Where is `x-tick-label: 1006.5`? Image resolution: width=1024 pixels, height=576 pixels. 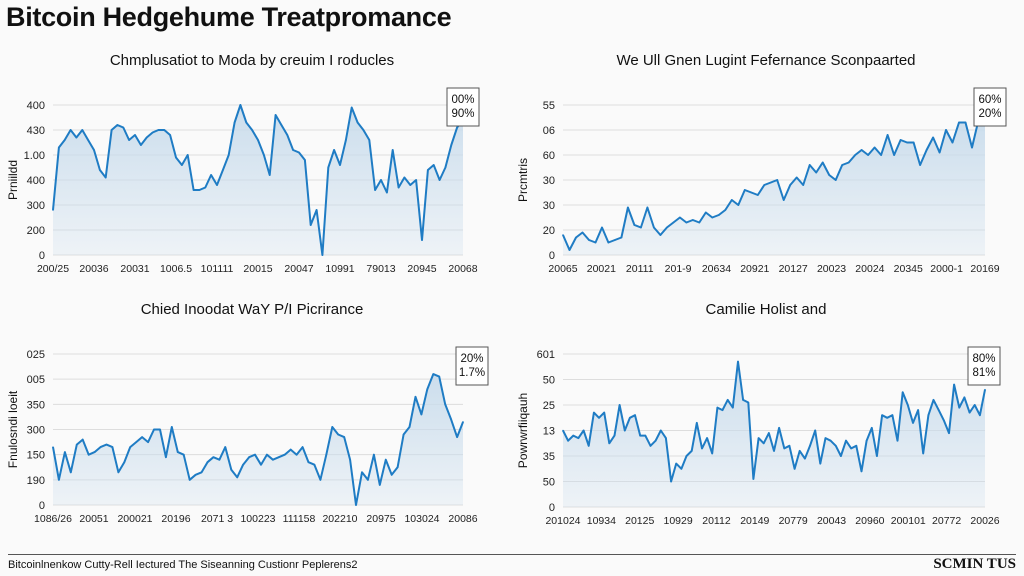 x-tick-label: 1006.5 is located at coordinates (176, 269).